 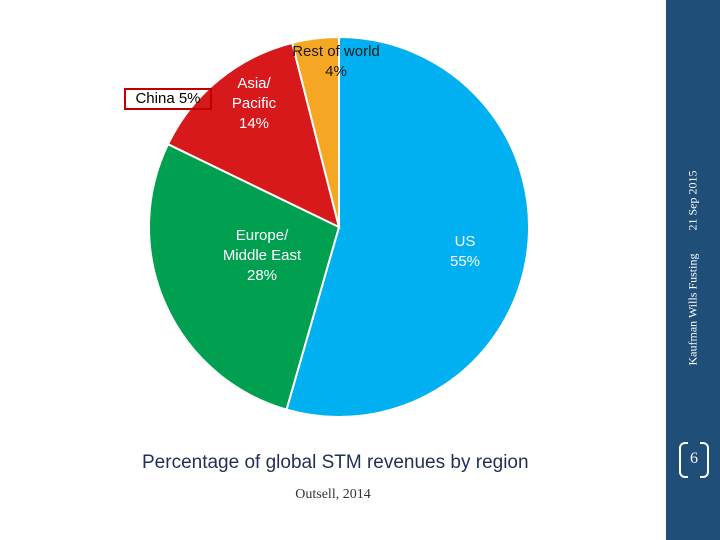 What do you see at coordinates (262, 255) in the screenshot?
I see `slice-label-europe-middle-east: Europe/Middle East 28%` at bounding box center [262, 255].